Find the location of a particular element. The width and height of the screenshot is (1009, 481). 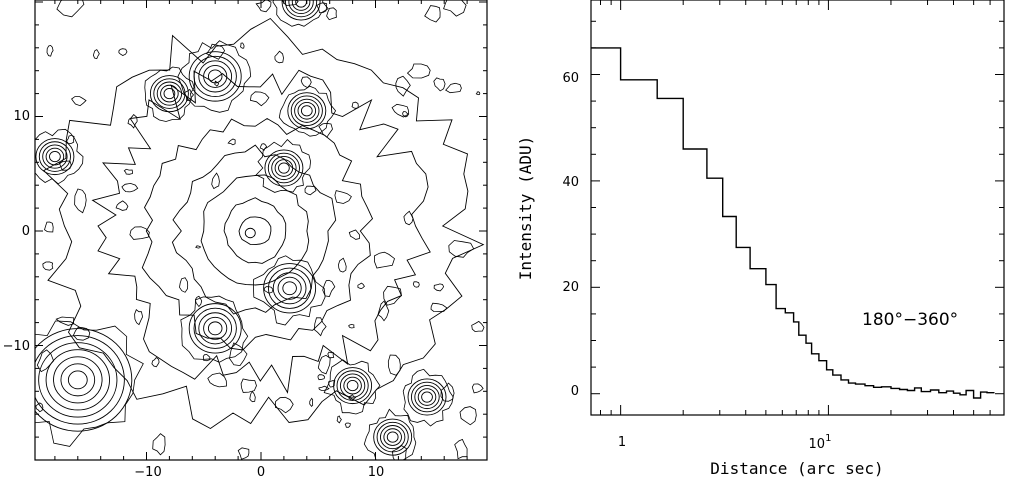

y-tick-label-0: 0 is located at coordinates (26, 231).